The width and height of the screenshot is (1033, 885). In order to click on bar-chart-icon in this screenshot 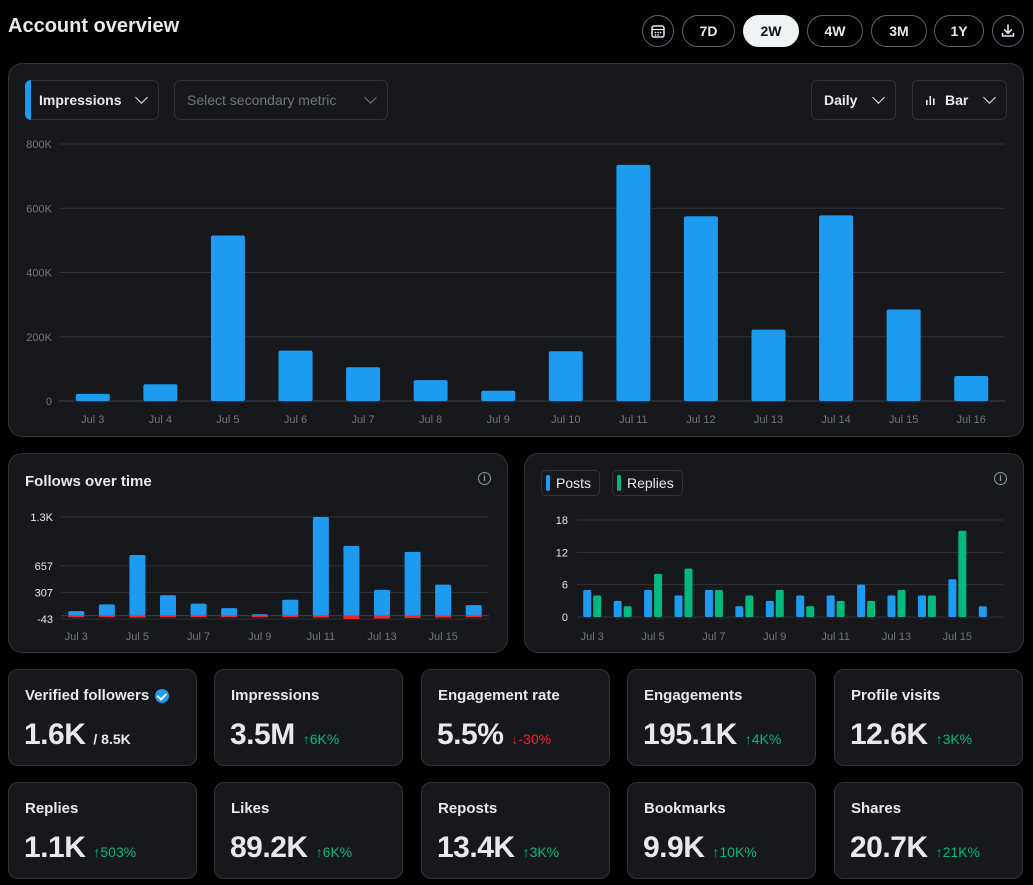, I will do `click(930, 100)`.